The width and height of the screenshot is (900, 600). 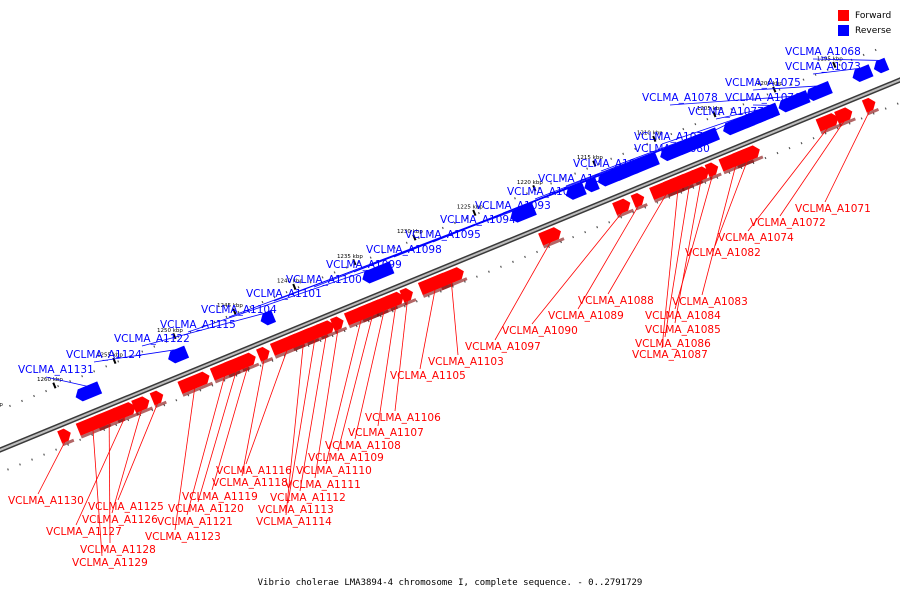 What do you see at coordinates (198, 325) in the screenshot?
I see `reverse-gene-label: VCLMA_A1115` at bounding box center [198, 325].